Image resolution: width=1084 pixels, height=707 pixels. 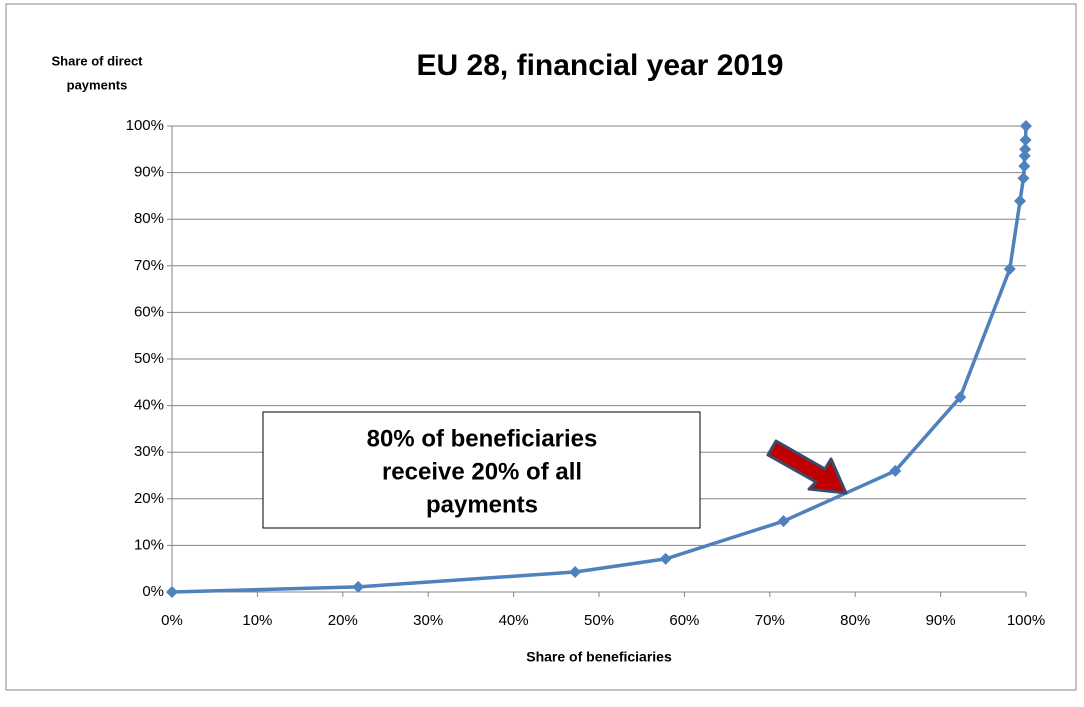 What do you see at coordinates (514, 620) in the screenshot?
I see `x-tick-label: 40%` at bounding box center [514, 620].